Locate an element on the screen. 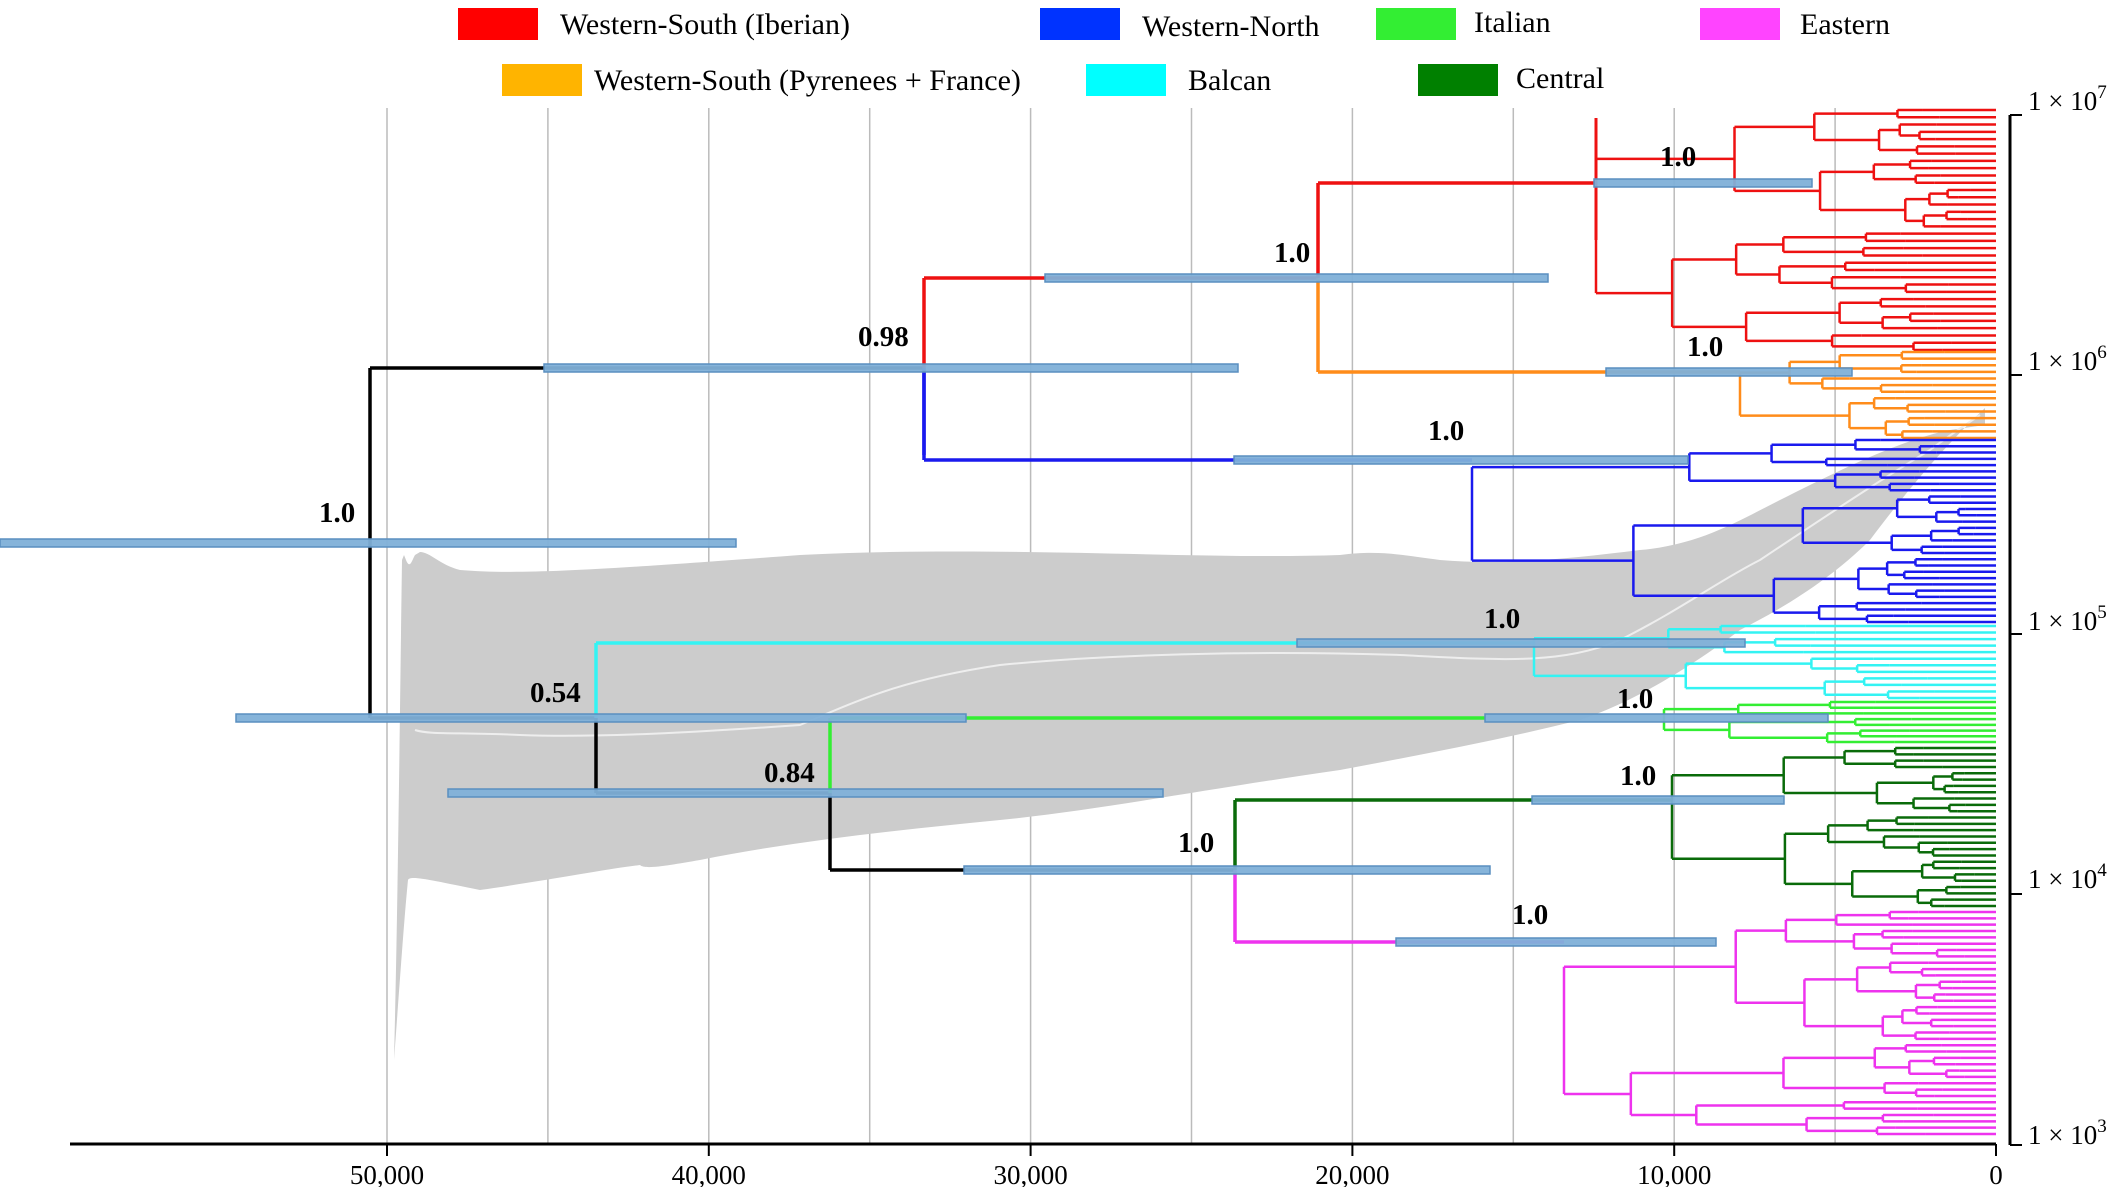 Image resolution: width=2128 pixels, height=1187 pixels. x-tick-label: 20,000 is located at coordinates (1352, 1173).